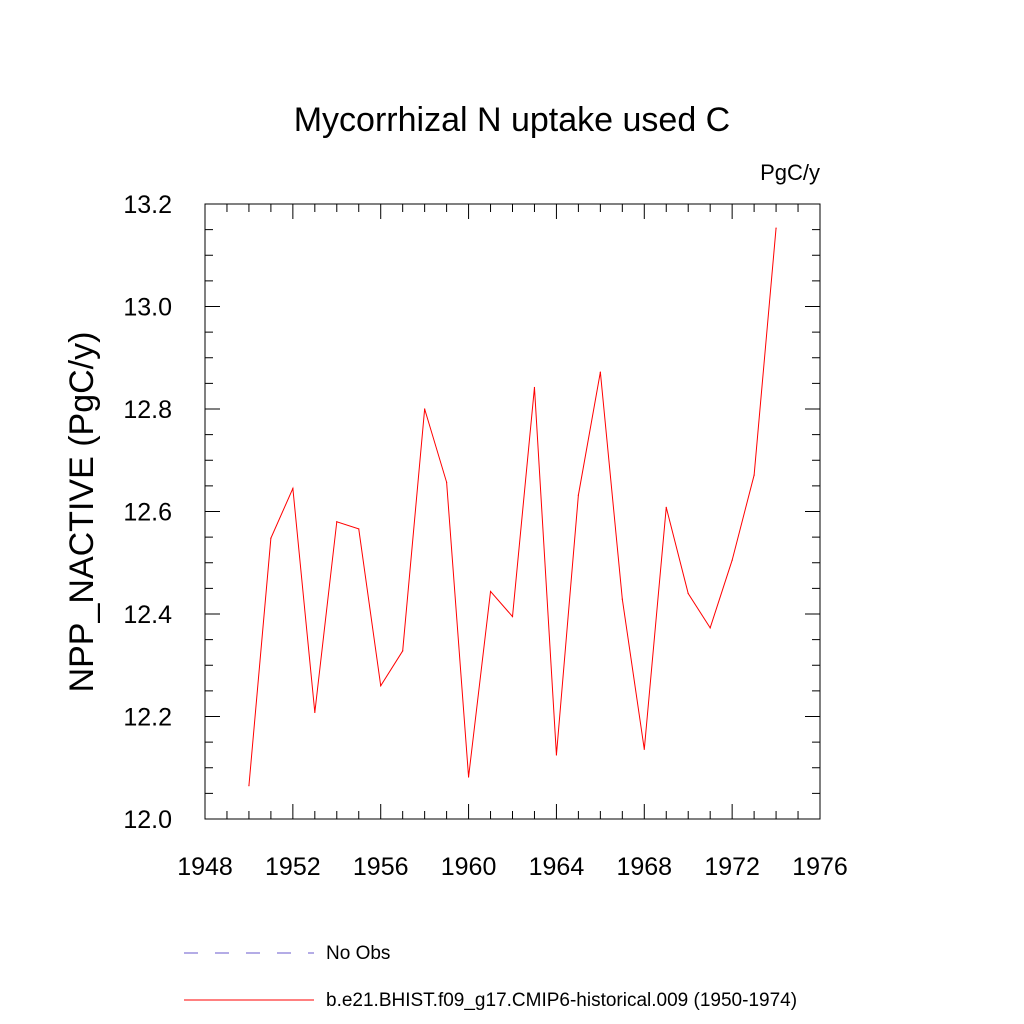 The width and height of the screenshot is (1024, 1024). What do you see at coordinates (557, 867) in the screenshot?
I see `x-tick-label: 1964` at bounding box center [557, 867].